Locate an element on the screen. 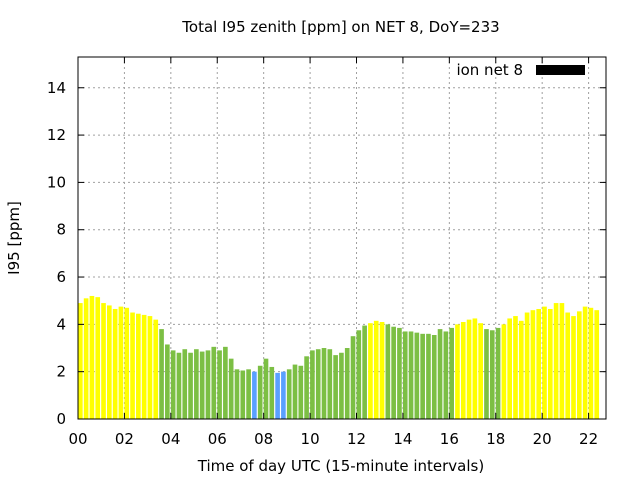  legend: ion net 8 is located at coordinates (520, 70).